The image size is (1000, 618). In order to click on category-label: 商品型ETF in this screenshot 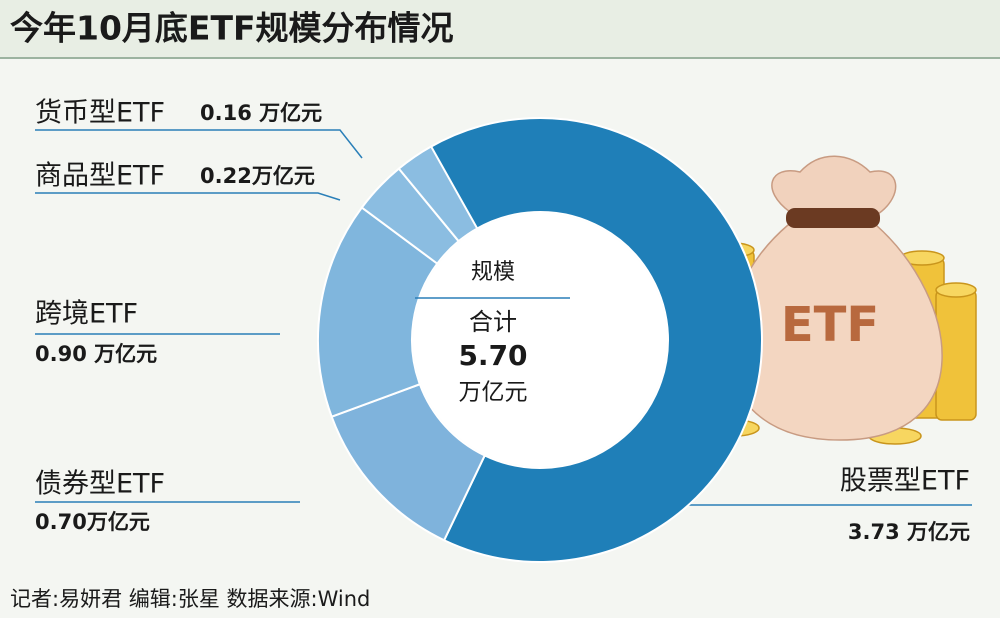, I will do `click(100, 176)`.